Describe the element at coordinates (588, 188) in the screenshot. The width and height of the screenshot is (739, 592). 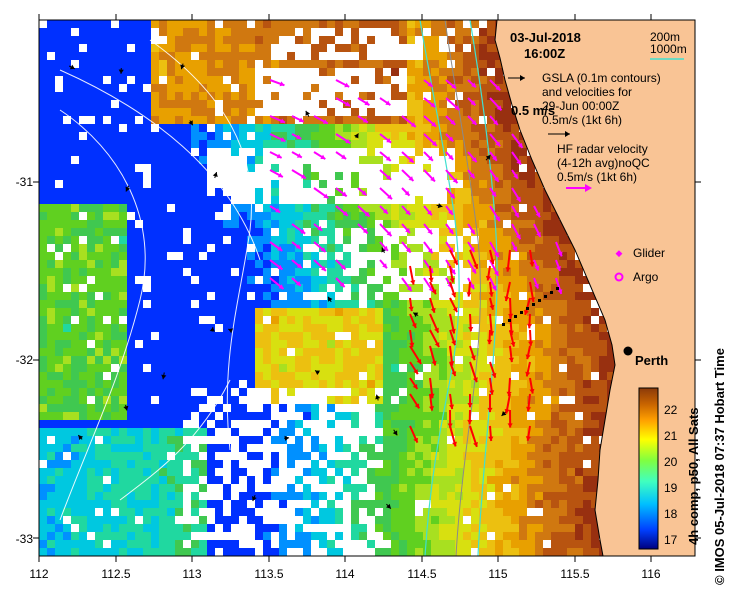
I see `hf-legend-arrowhead` at that location.